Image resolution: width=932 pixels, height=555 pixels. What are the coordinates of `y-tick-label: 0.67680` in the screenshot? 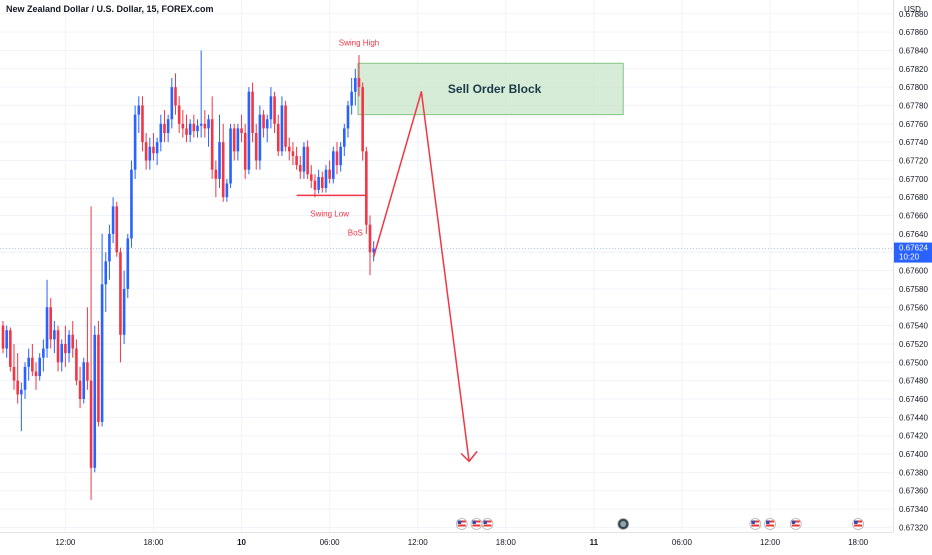 It's located at (913, 197).